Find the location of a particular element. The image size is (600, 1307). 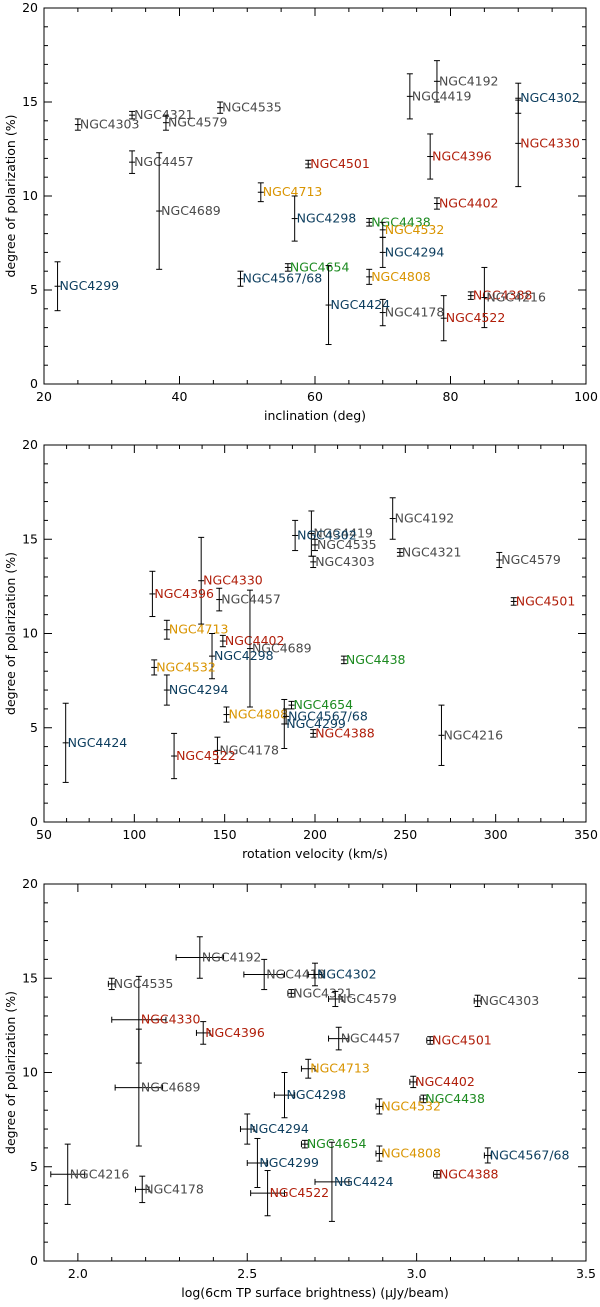

y-tick-label: 0 is located at coordinates (34, 821).